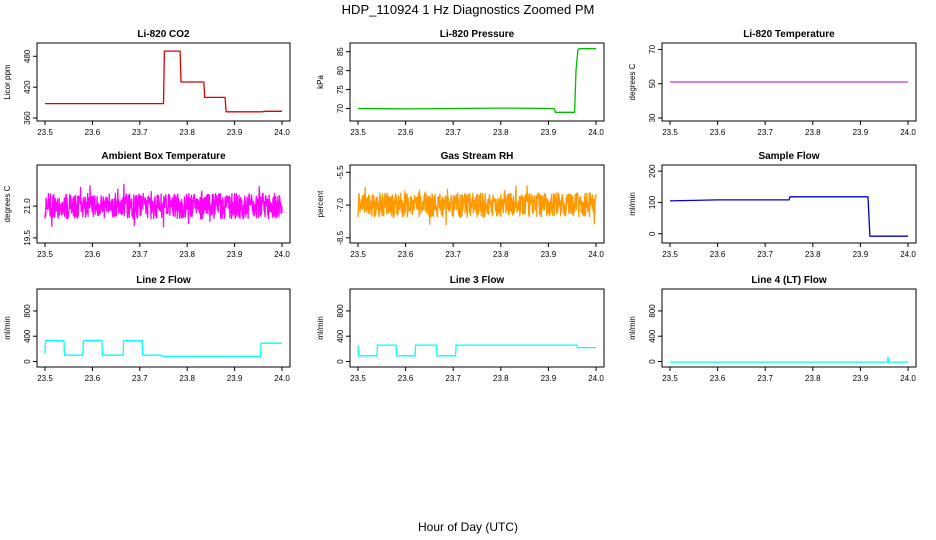 The image size is (936, 540). I want to click on panel-title-line2: Line 2 Flow, so click(163, 280).